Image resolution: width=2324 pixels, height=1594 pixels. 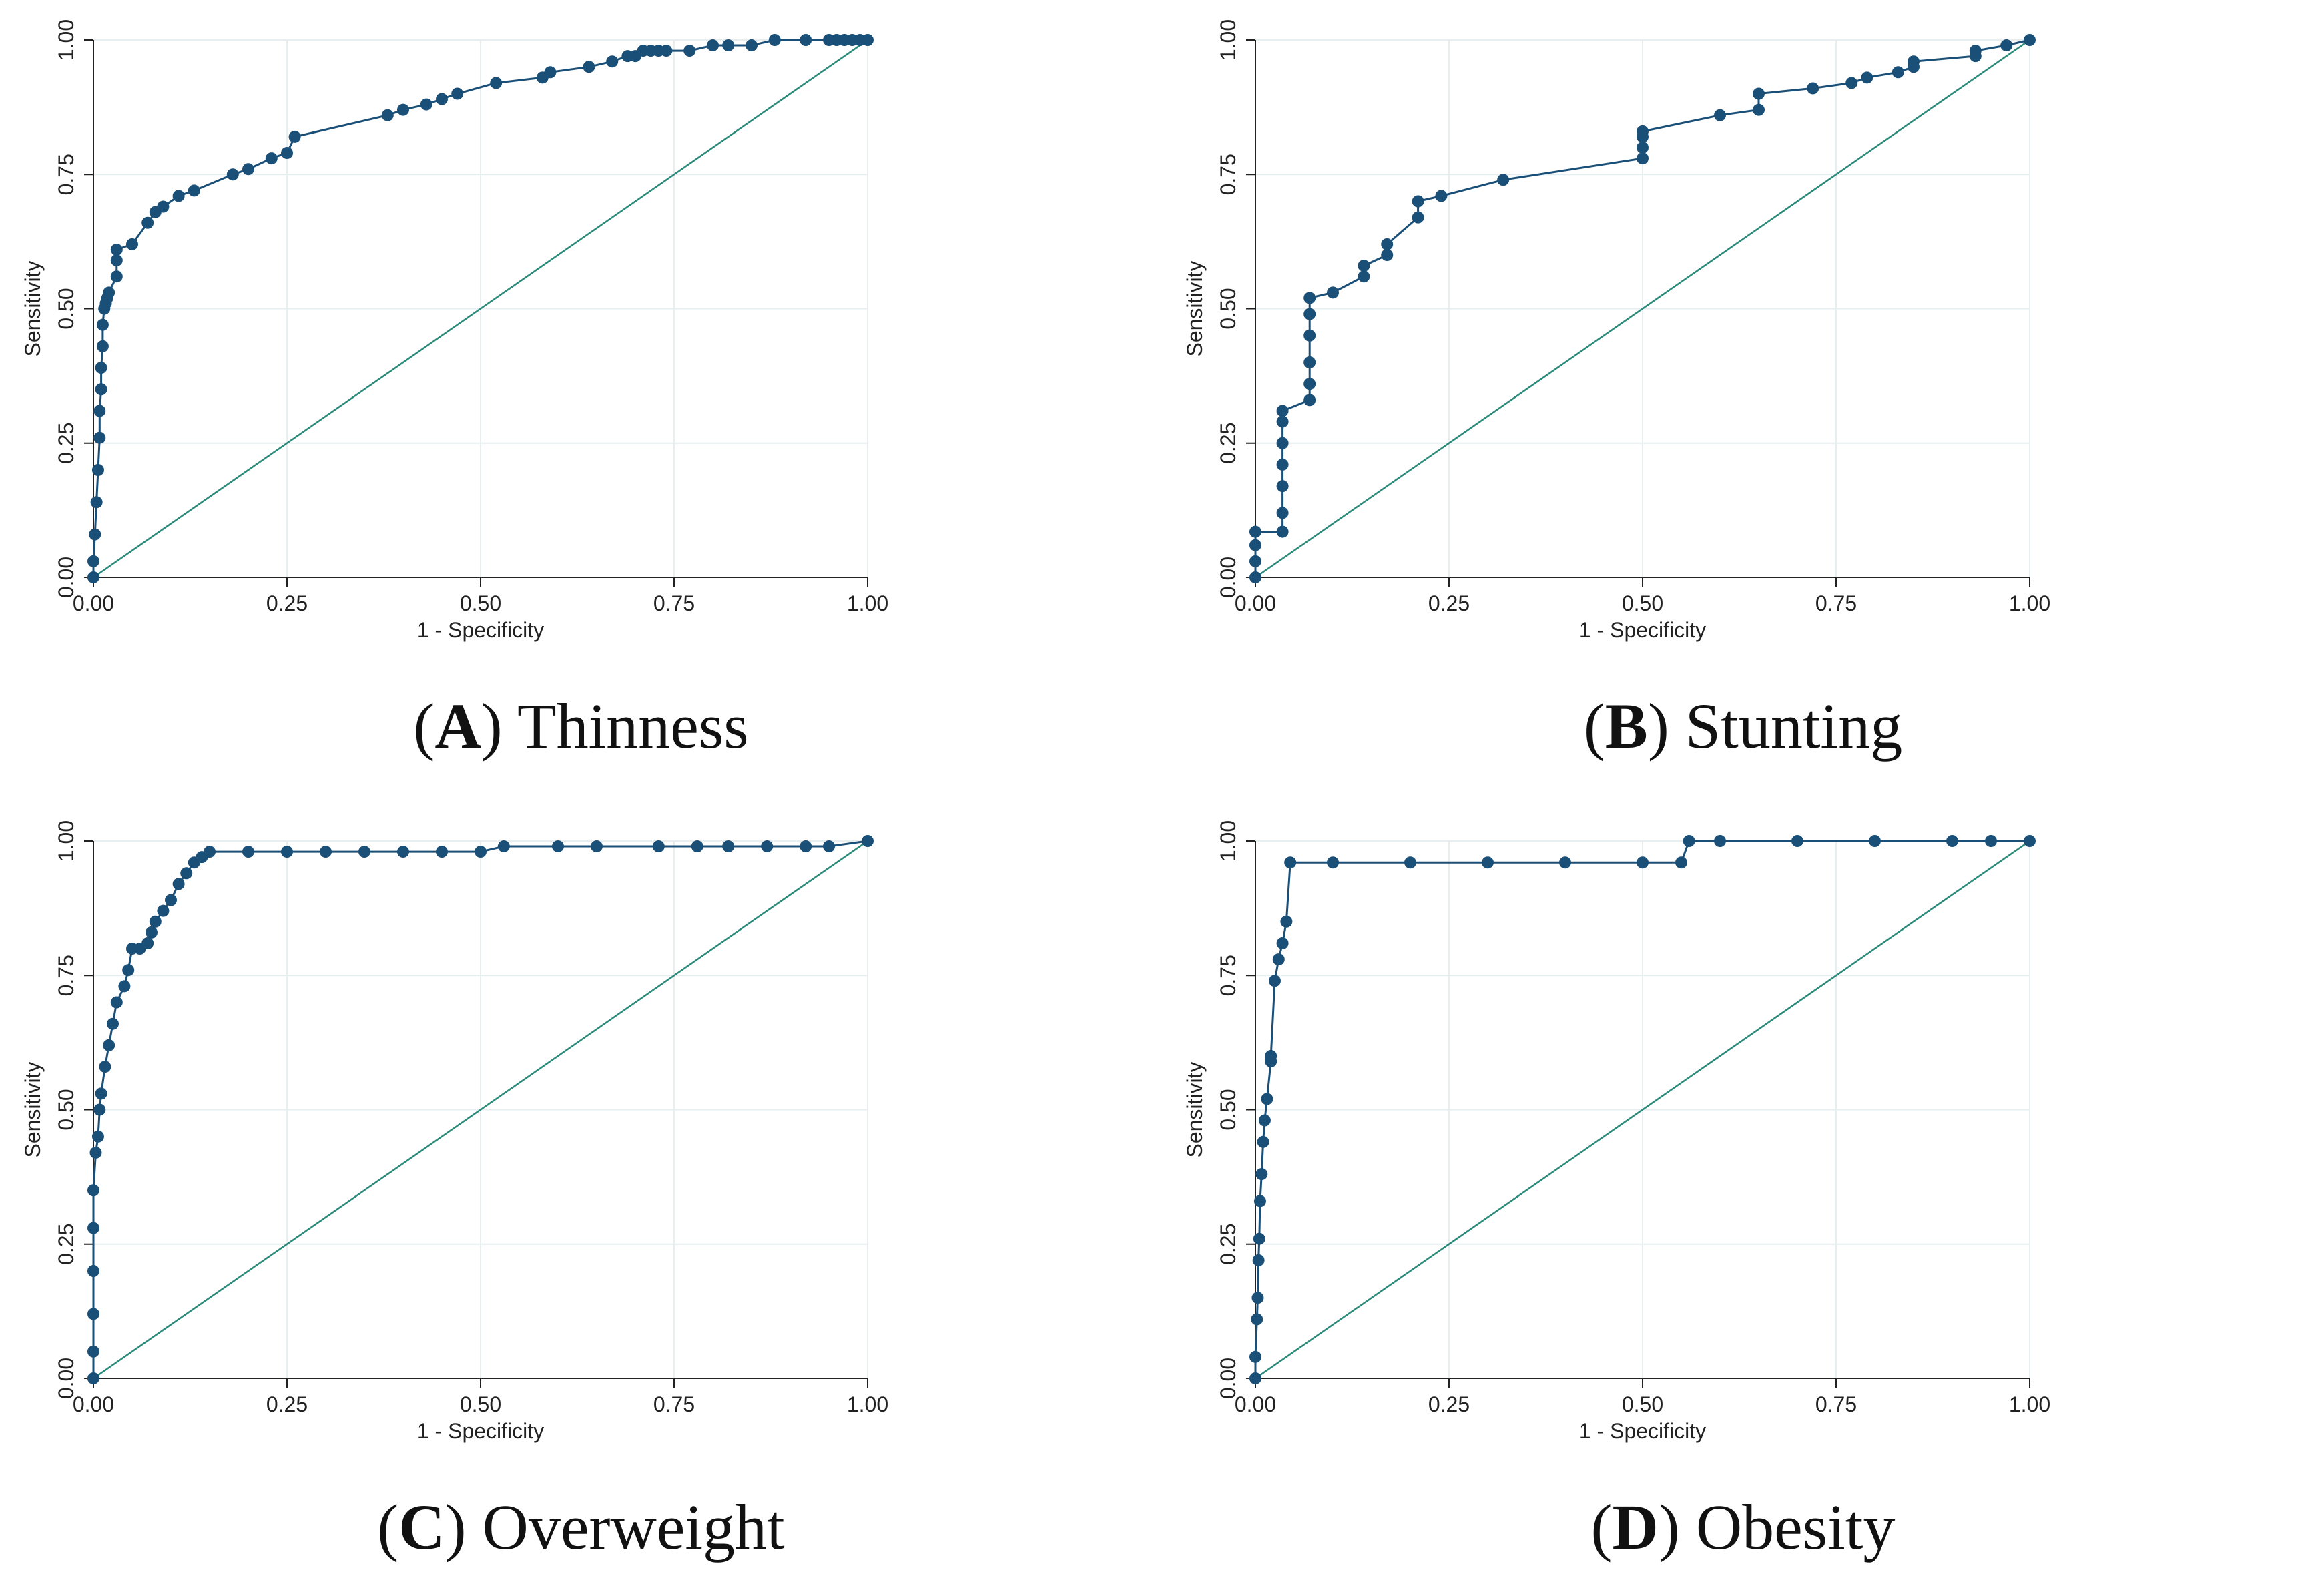 What do you see at coordinates (421, 1527) in the screenshot?
I see `caption-letter: C` at bounding box center [421, 1527].